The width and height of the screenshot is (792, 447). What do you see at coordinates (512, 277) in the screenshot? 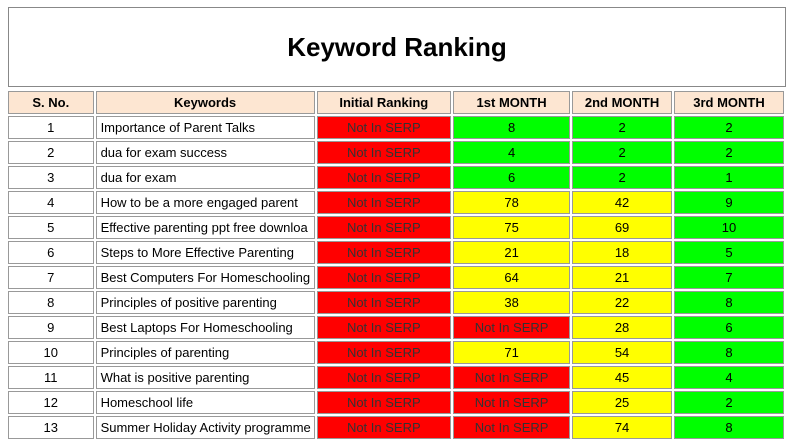
I see `month-1-rank: 64` at bounding box center [512, 277].